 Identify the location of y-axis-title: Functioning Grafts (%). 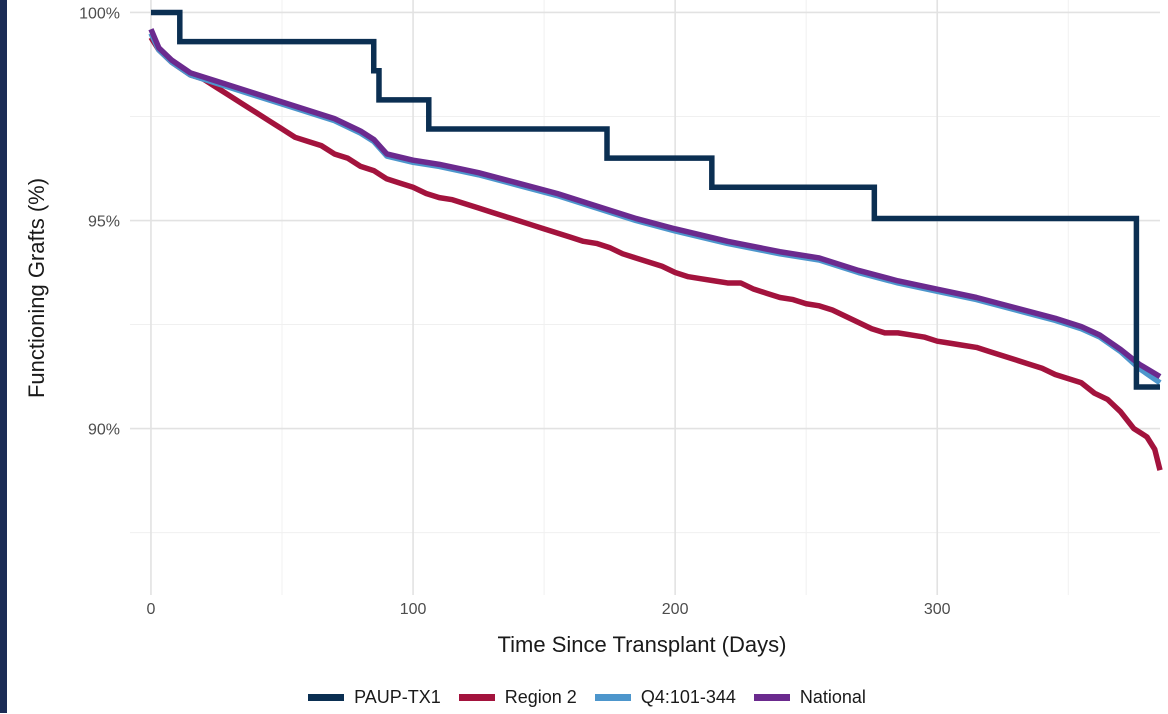
(36, 288).